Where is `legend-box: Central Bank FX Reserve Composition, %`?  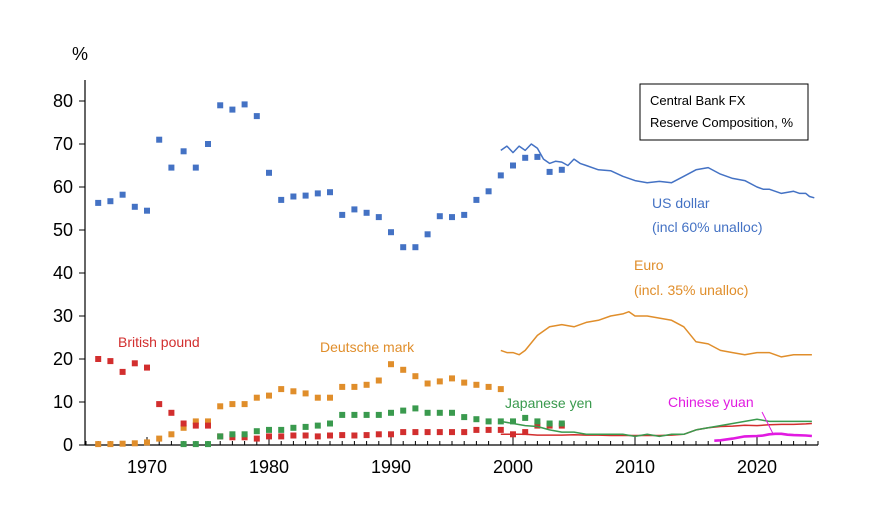 legend-box: Central Bank FX Reserve Composition, % is located at coordinates (724, 112).